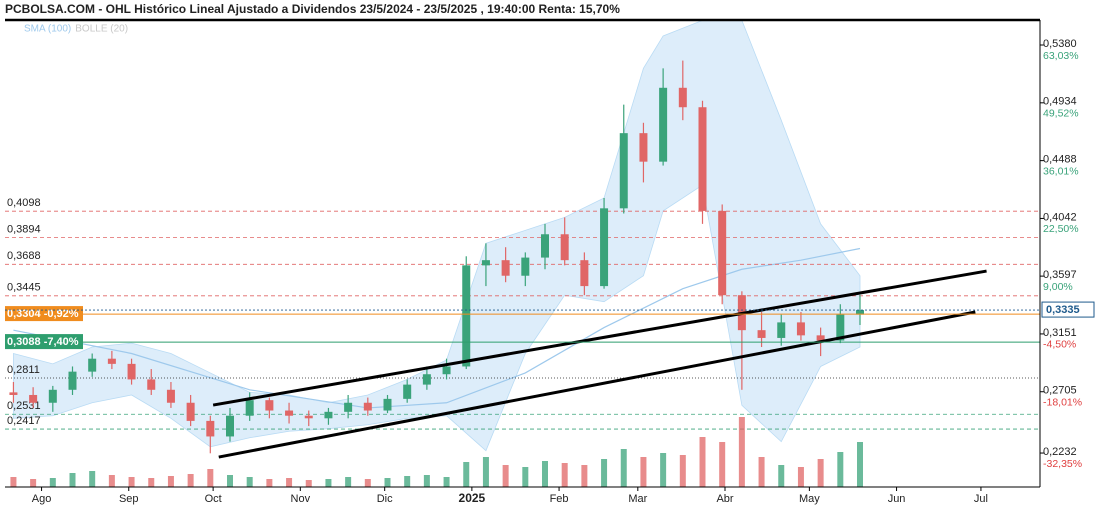 This screenshot has width=1096, height=512. What do you see at coordinates (1060, 160) in the screenshot?
I see `y-tick-label: 0,4488` at bounding box center [1060, 160].